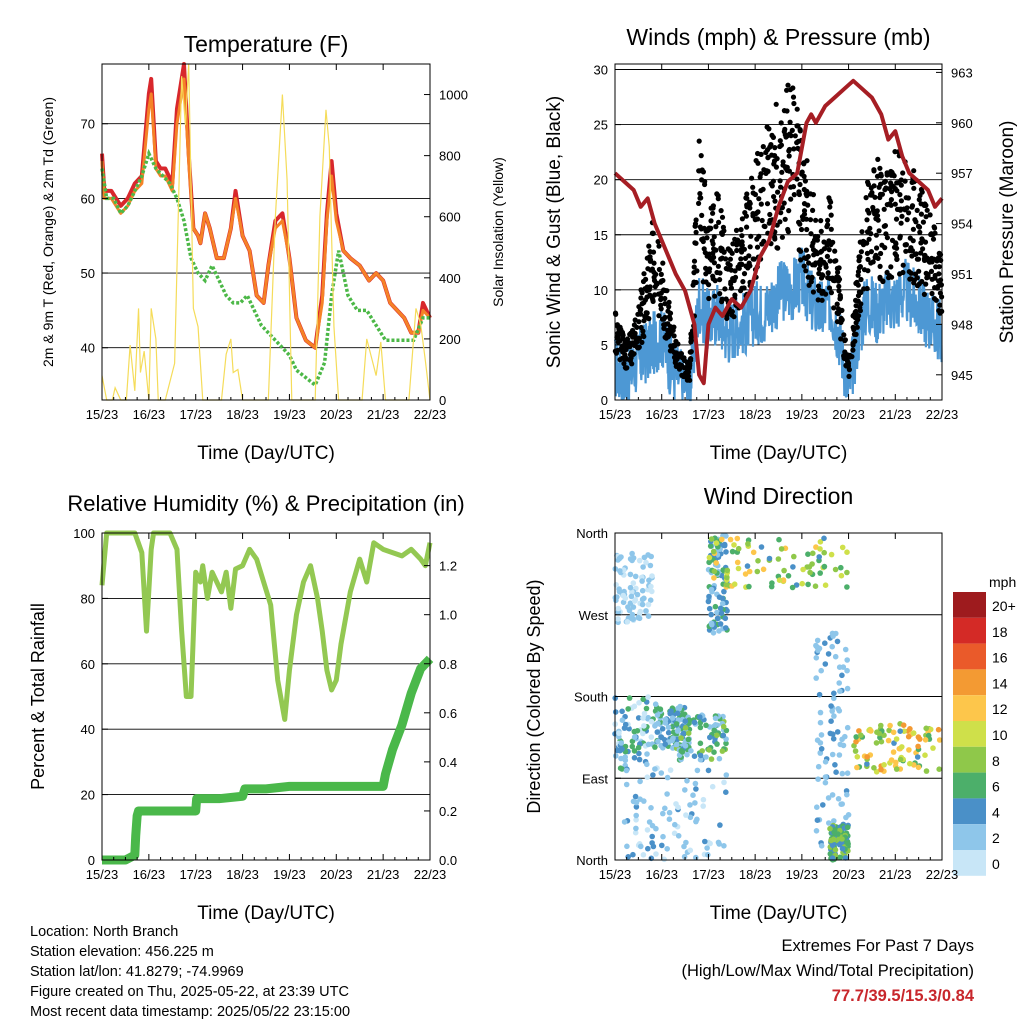 This screenshot has width=1024, height=1024. What do you see at coordinates (1007, 232) in the screenshot?
I see `y2-axis-label: Station Pressure (Maroon)` at bounding box center [1007, 232].